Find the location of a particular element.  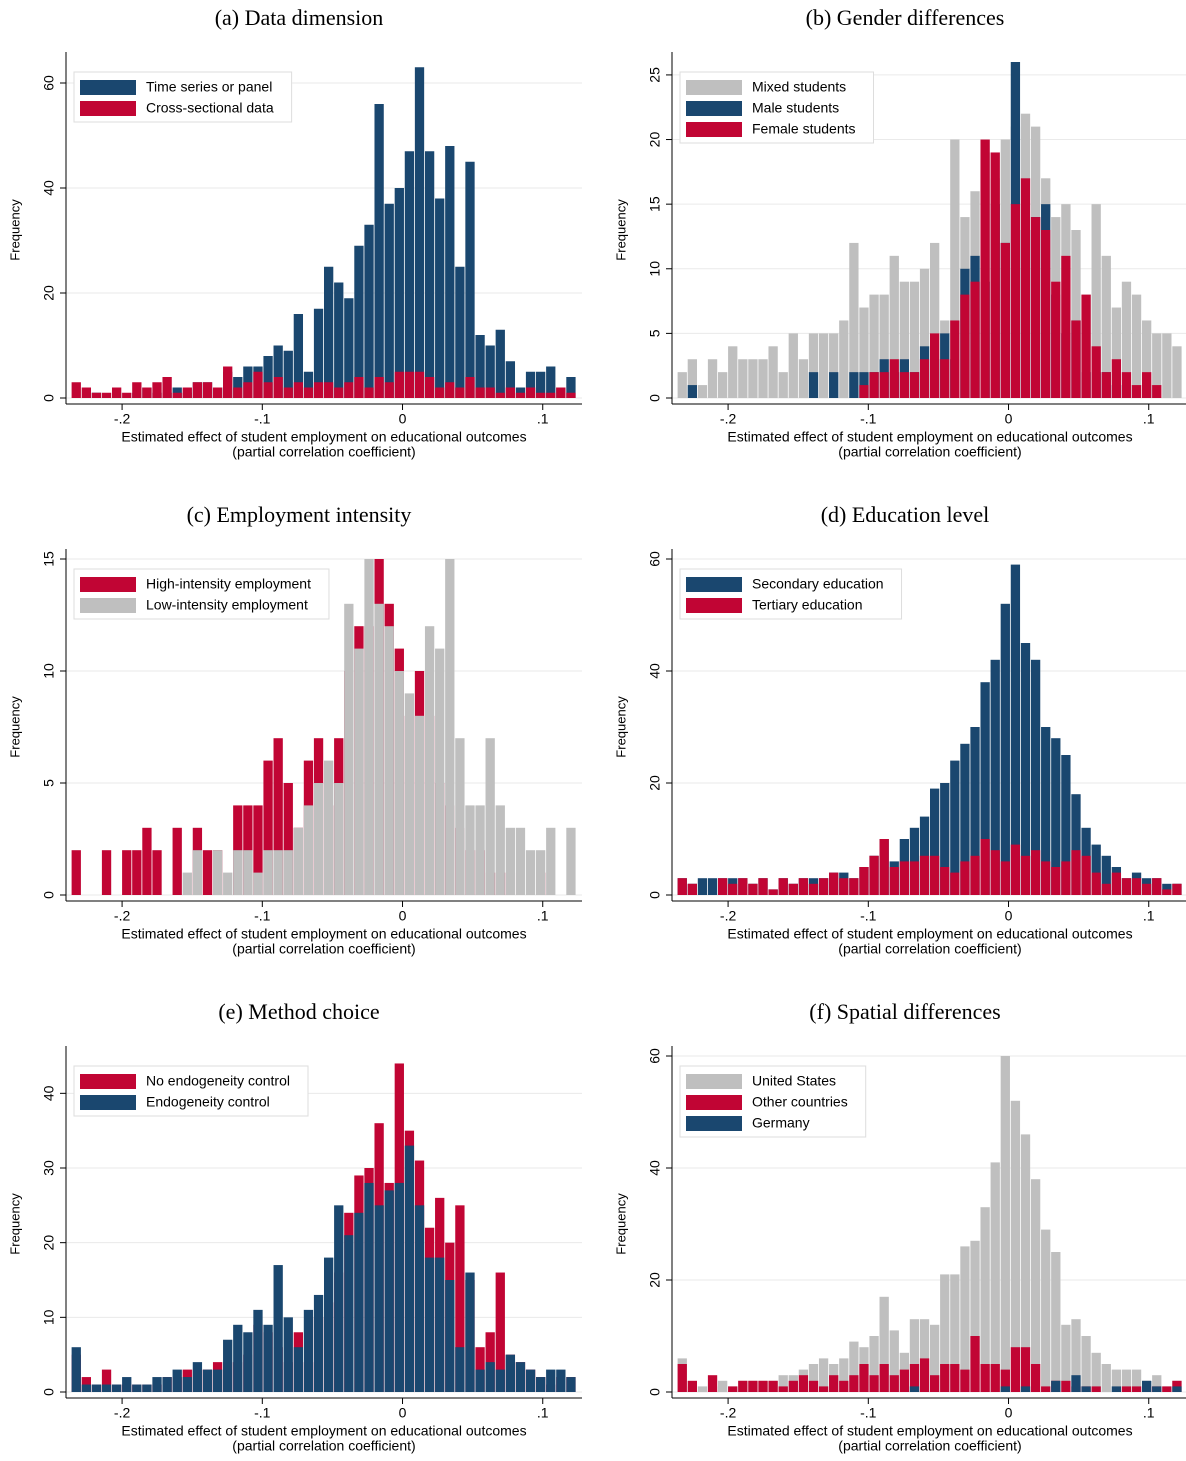

y-tick-label: 25 is located at coordinates (655, 75).